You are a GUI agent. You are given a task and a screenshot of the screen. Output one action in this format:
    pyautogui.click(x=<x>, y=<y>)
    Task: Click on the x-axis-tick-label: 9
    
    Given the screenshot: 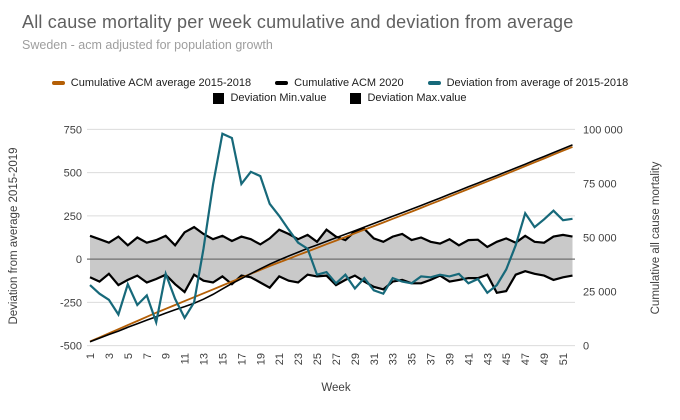 What is the action you would take?
    pyautogui.click(x=167, y=356)
    